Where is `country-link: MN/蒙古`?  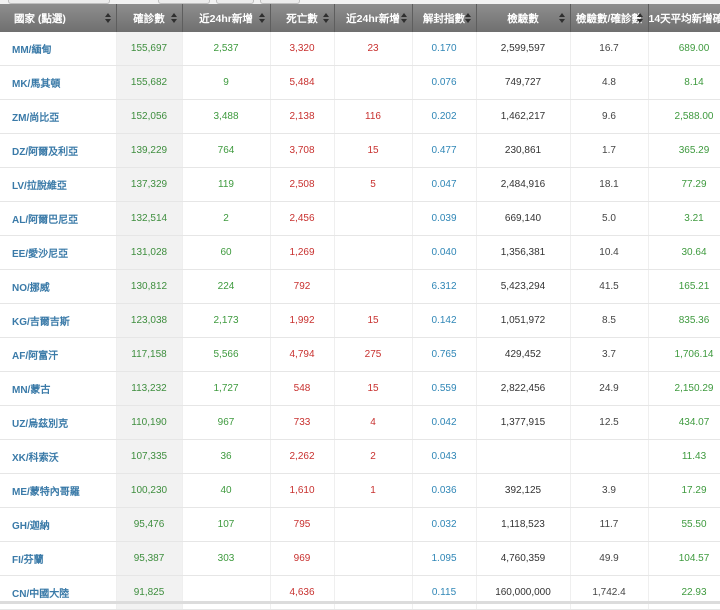 country-link: MN/蒙古 is located at coordinates (58, 389).